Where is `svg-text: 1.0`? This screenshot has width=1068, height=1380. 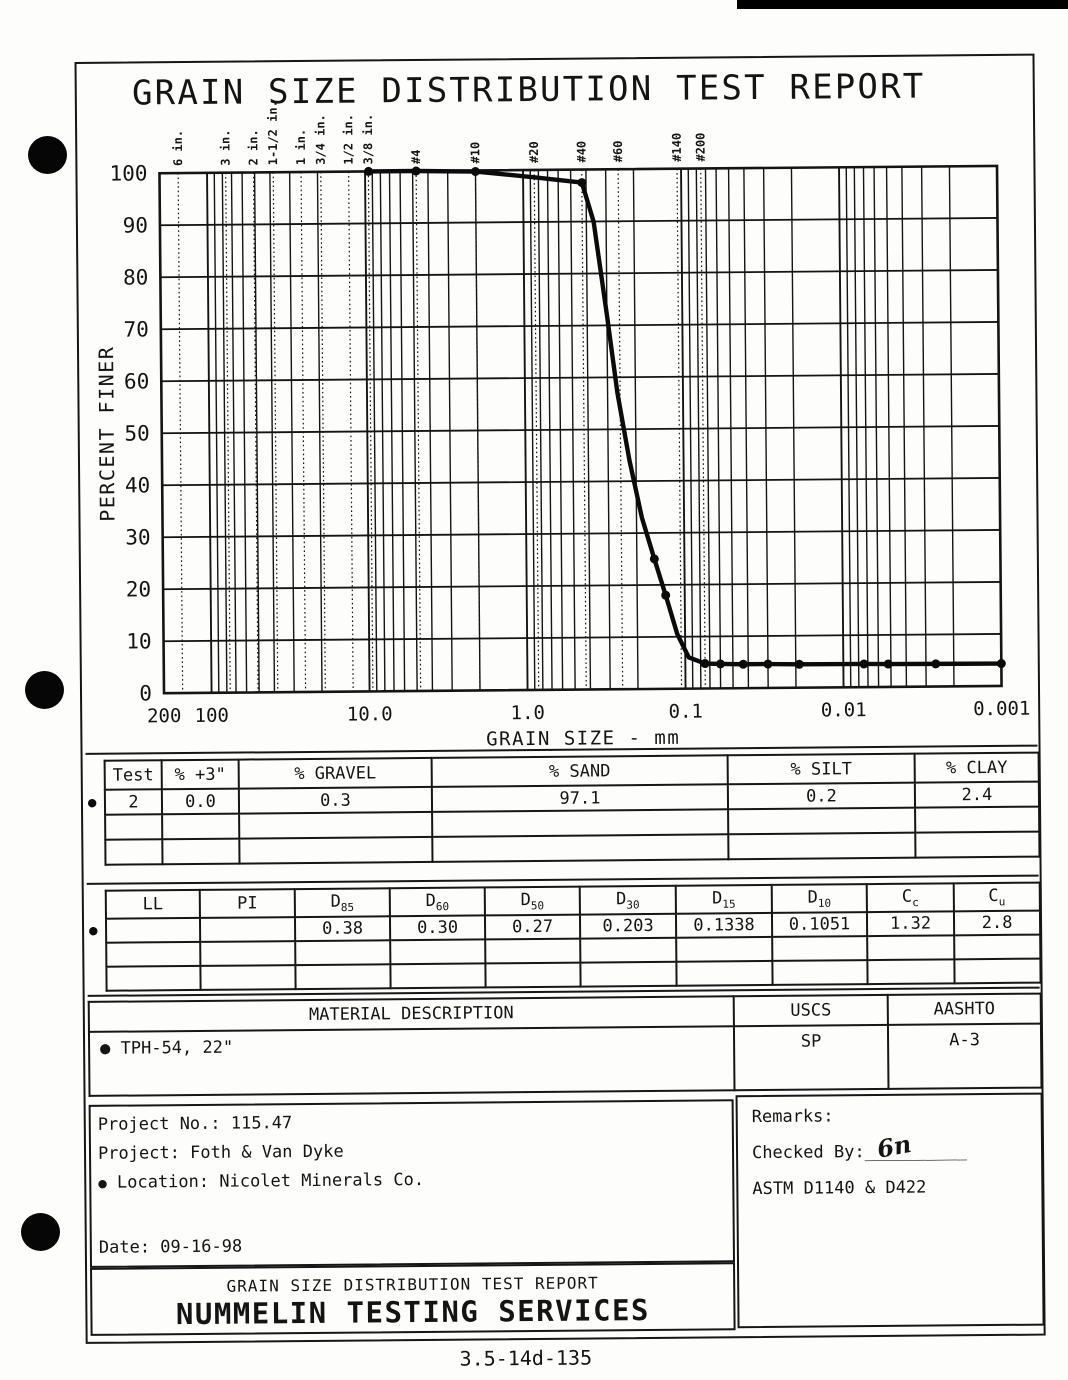
svg-text: 1.0 is located at coordinates (528, 713).